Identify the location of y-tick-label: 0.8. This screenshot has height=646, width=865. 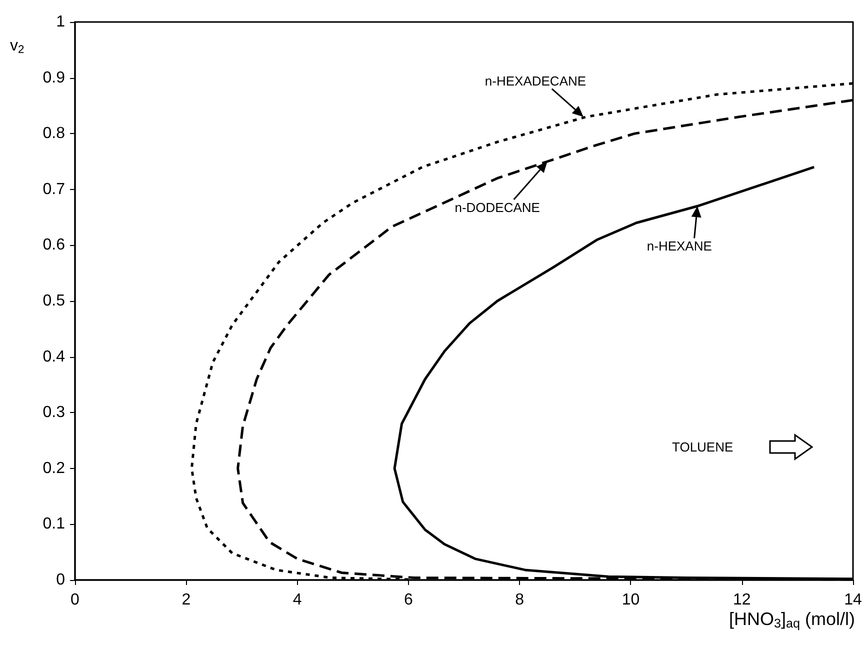
(54, 133).